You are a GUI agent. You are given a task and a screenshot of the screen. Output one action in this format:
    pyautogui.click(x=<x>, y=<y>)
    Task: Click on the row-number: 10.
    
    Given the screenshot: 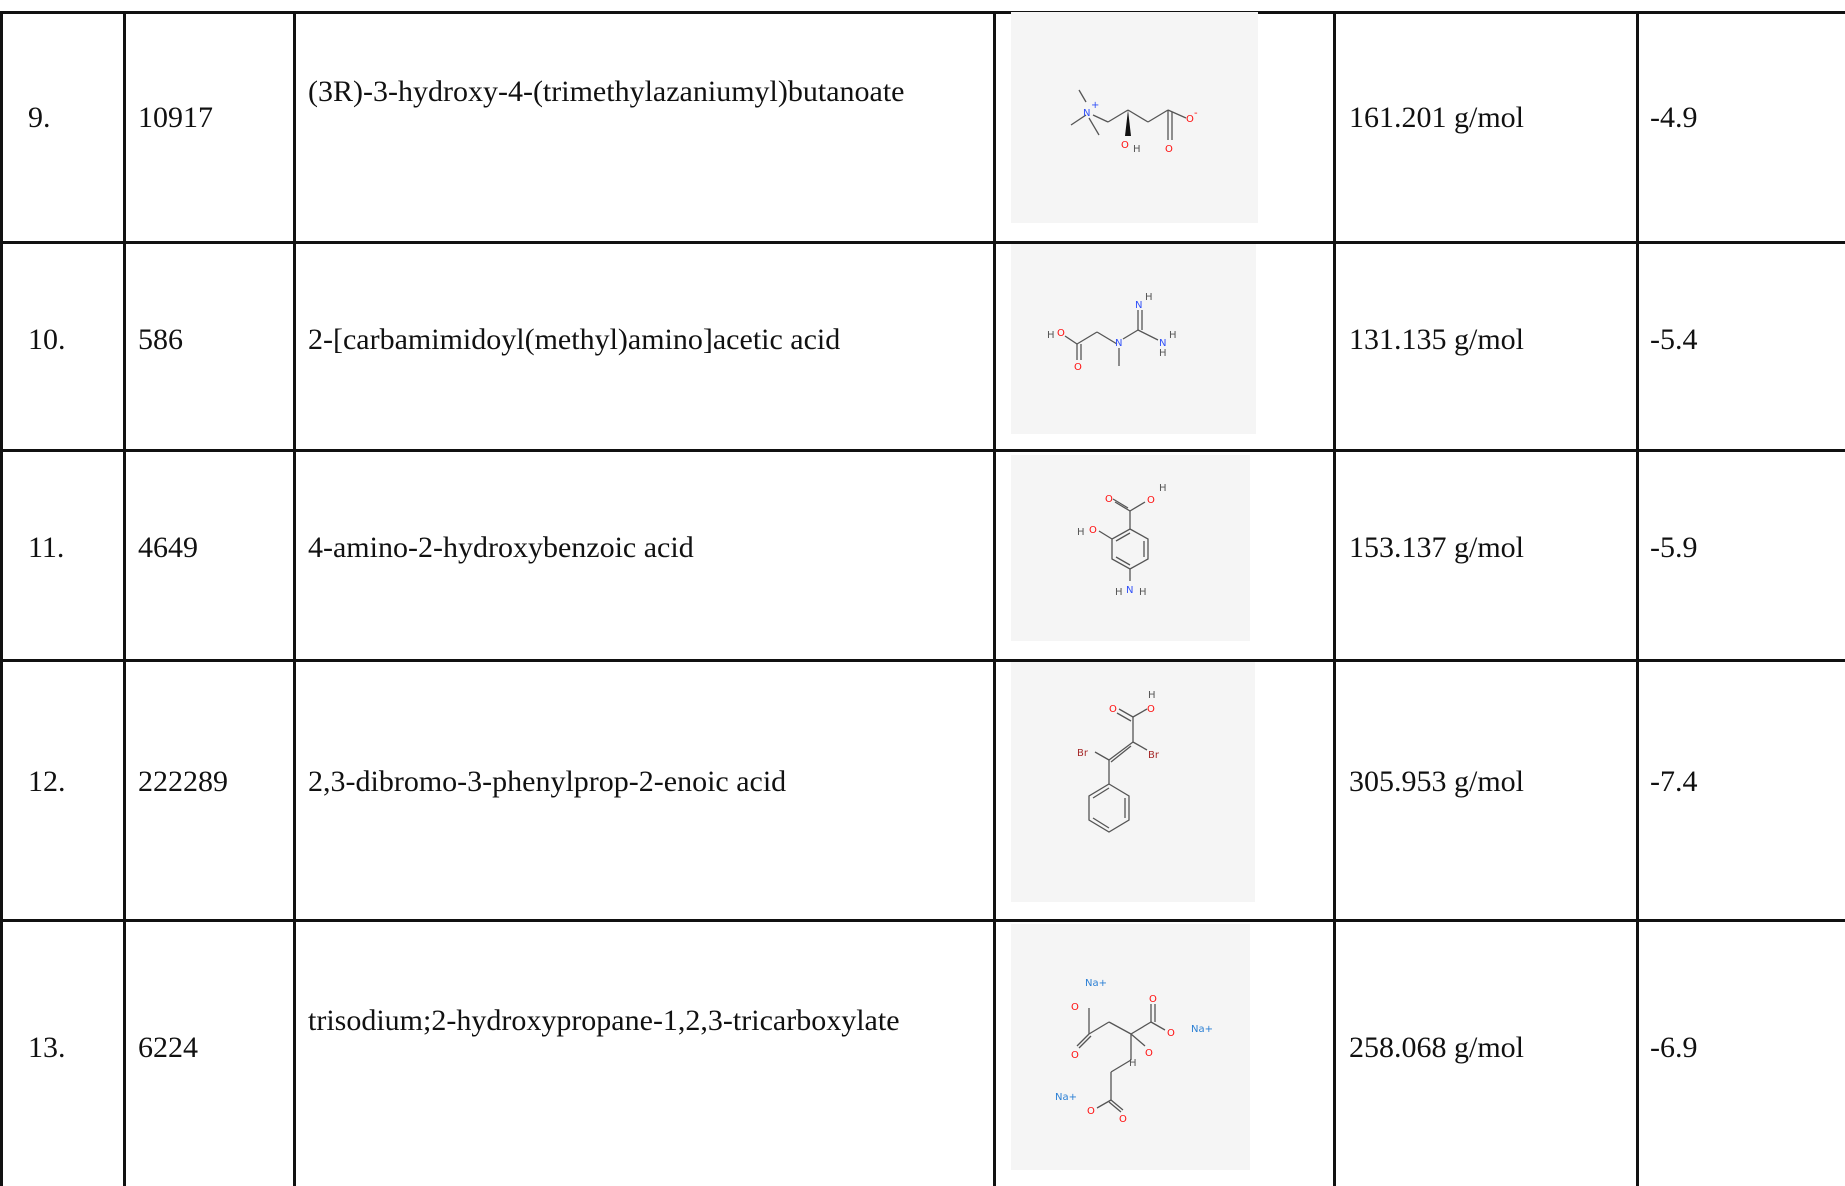 What is the action you would take?
    pyautogui.click(x=47, y=339)
    